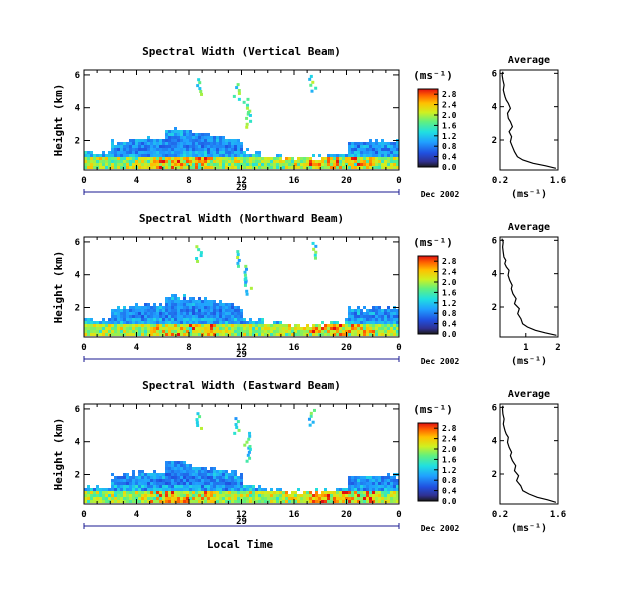  I want to click on colorbar-tick-label: 1.6, so click(449, 292).